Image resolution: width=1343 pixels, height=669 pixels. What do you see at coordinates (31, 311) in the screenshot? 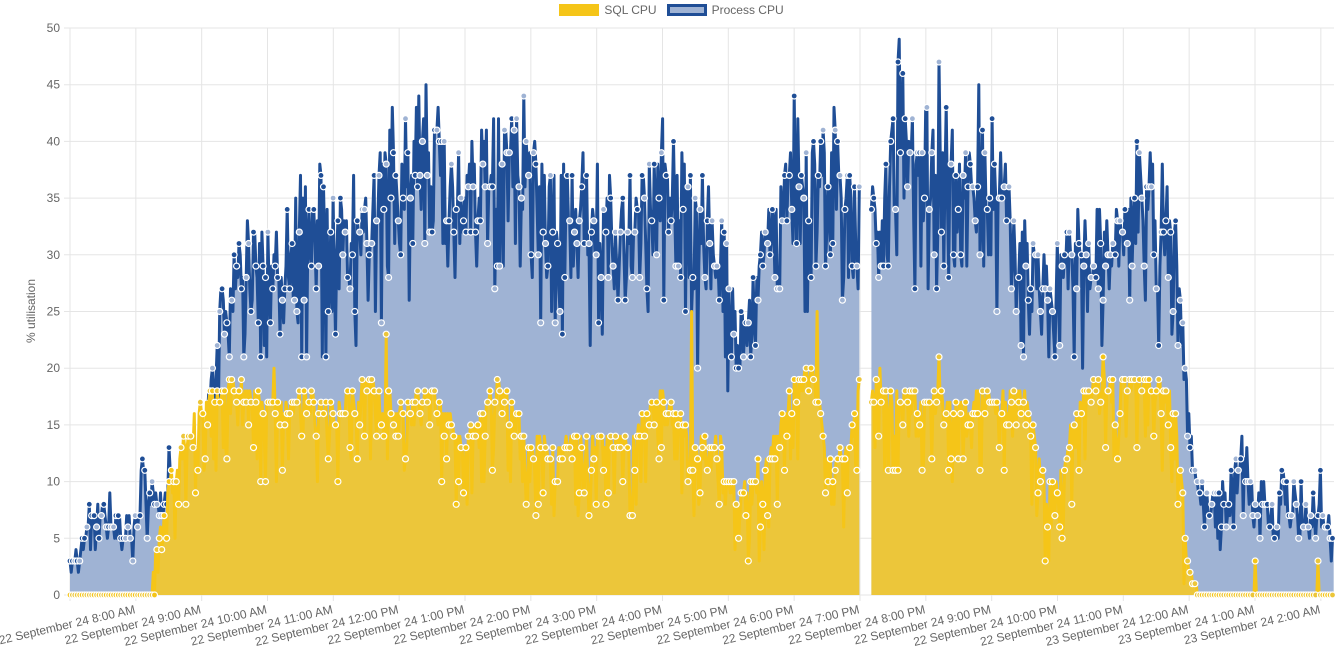
I see `y-axis-title: % utilisation` at bounding box center [31, 311].